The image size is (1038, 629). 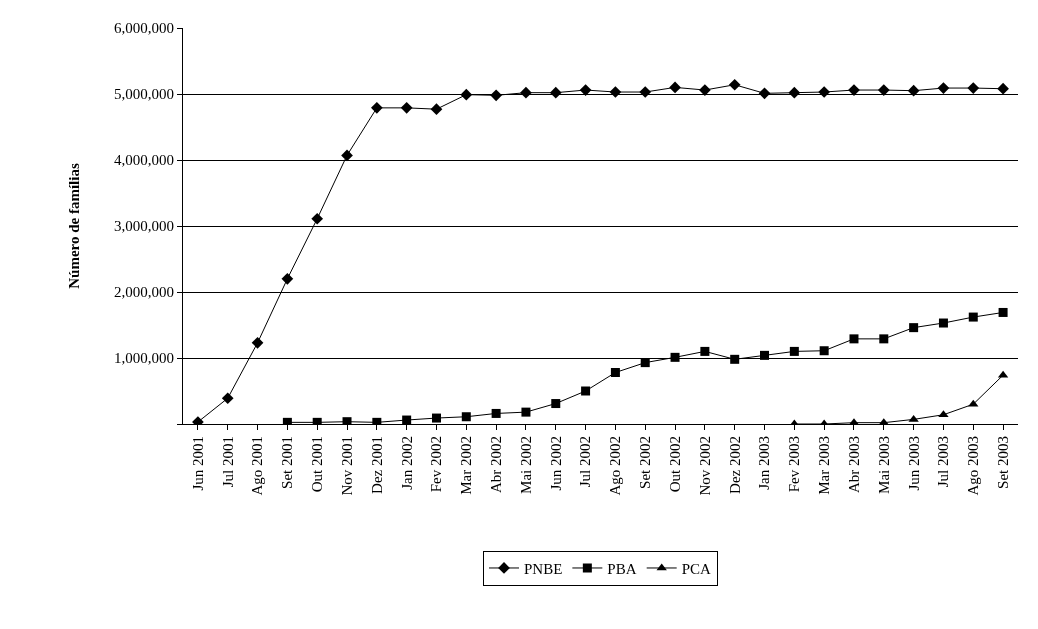 What do you see at coordinates (645, 462) in the screenshot?
I see `x-tick-label: Set 2002` at bounding box center [645, 462].